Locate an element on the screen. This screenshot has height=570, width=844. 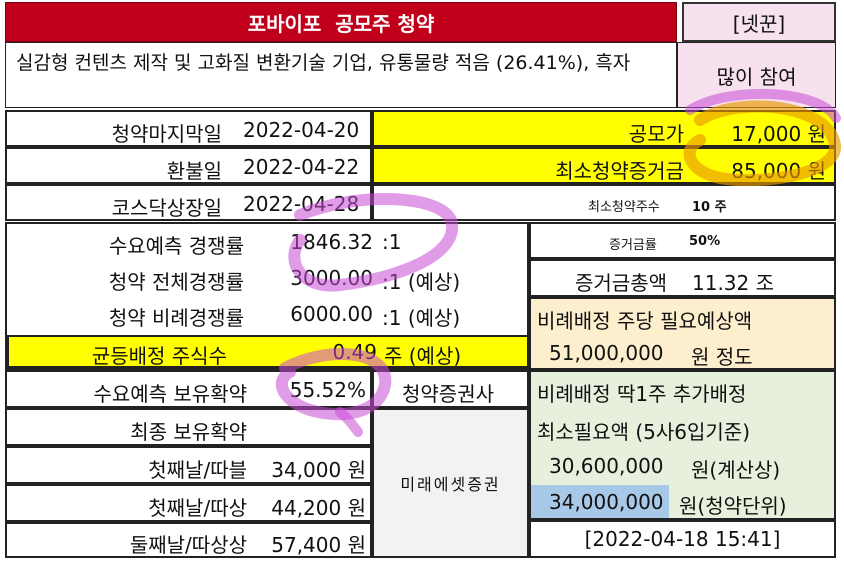
timestamp-cell: [2022-04-18 15:41] is located at coordinates (682, 539).